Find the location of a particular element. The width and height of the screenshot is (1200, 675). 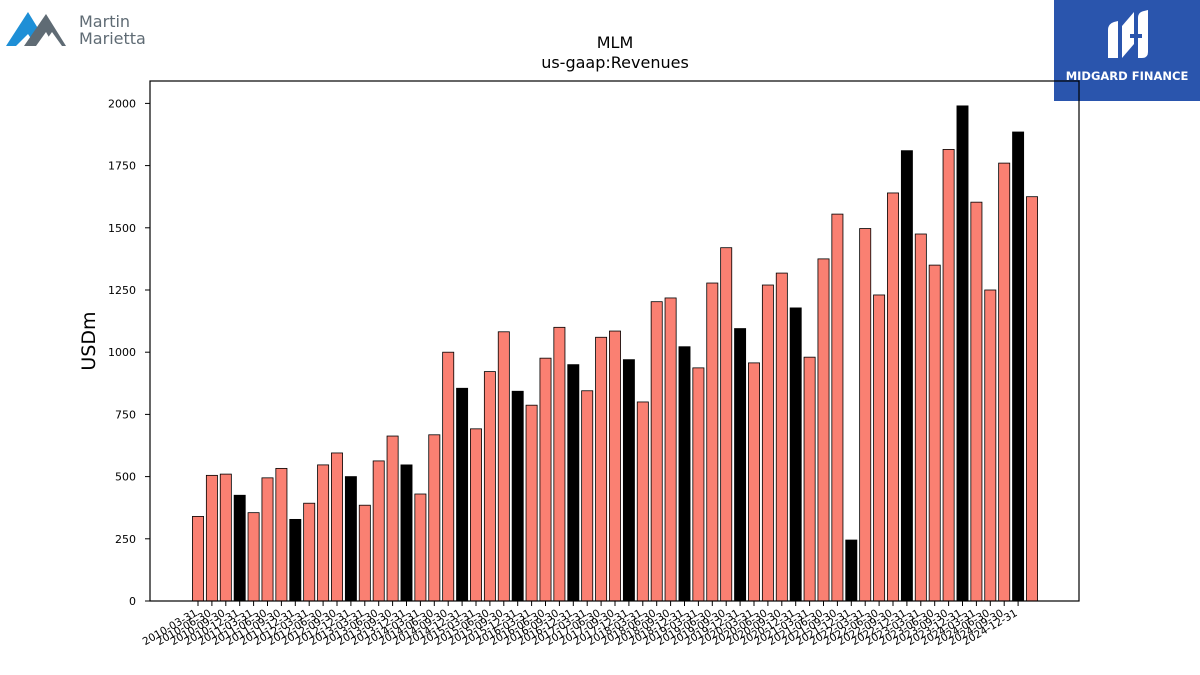

midgard-emblem-icon is located at coordinates (1128, 34).